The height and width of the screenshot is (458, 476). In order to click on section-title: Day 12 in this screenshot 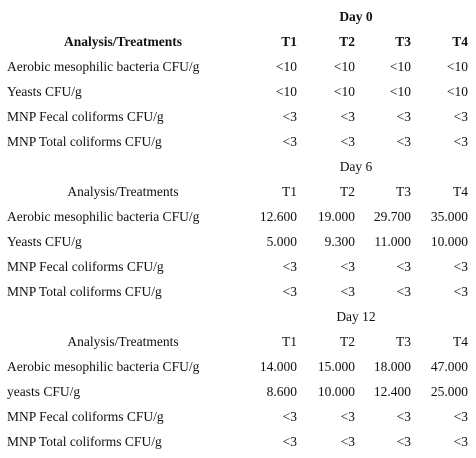, I will do `click(356, 316)`.